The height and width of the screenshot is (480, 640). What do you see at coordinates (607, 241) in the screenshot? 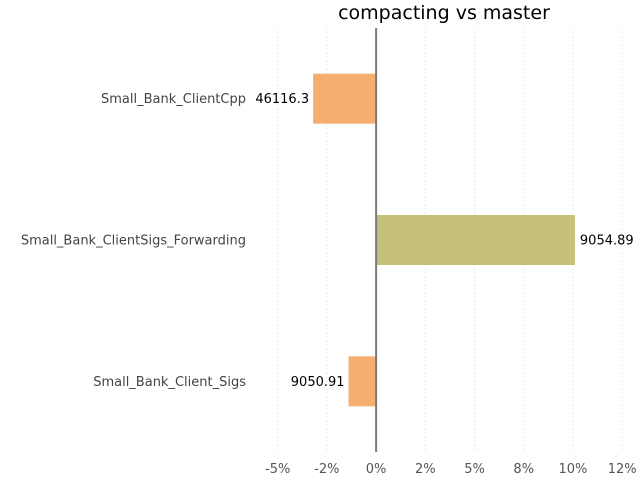
I see `data-label: 9054.89` at bounding box center [607, 241].